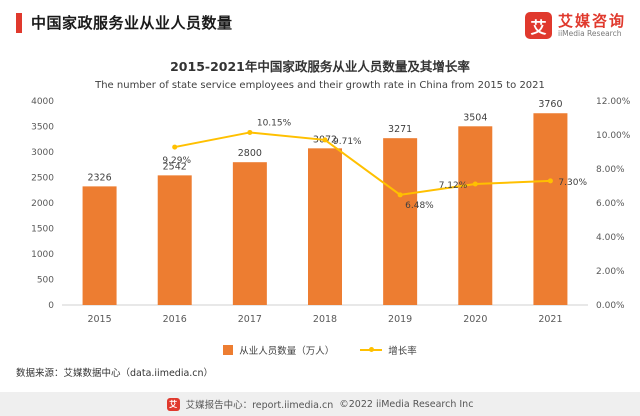  I want to click on y-axis-right-label: 0.00%, so click(610, 306).